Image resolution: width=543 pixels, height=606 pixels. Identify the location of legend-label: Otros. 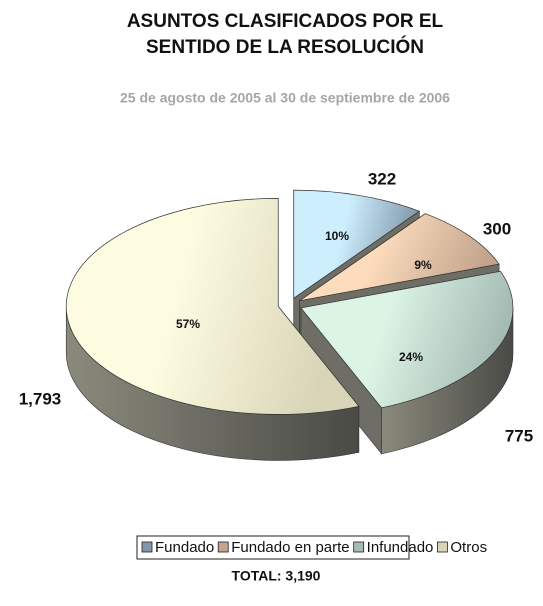
(468, 547).